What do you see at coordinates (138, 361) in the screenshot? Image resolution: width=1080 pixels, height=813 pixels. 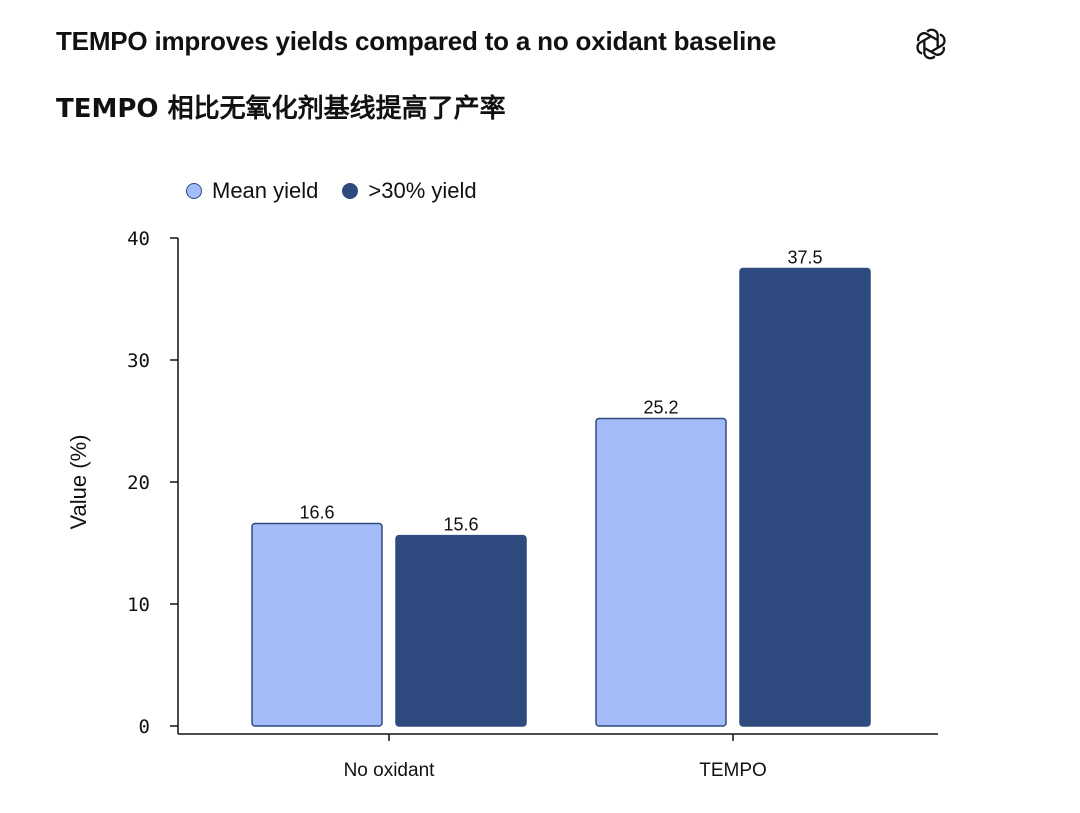 I see `y-tick-label: 30` at bounding box center [138, 361].